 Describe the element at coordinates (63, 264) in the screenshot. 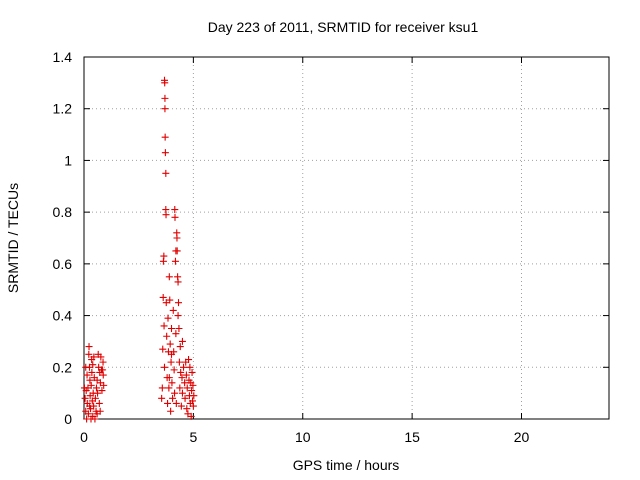

I see `y-tick-label: 0.6` at that location.